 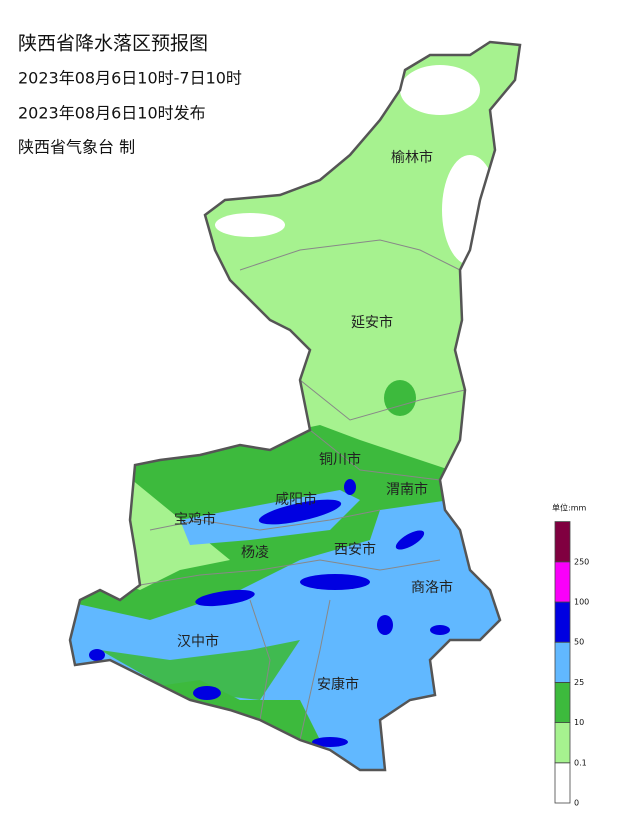 I want to click on city-label: 渭南市, so click(x=407, y=489).